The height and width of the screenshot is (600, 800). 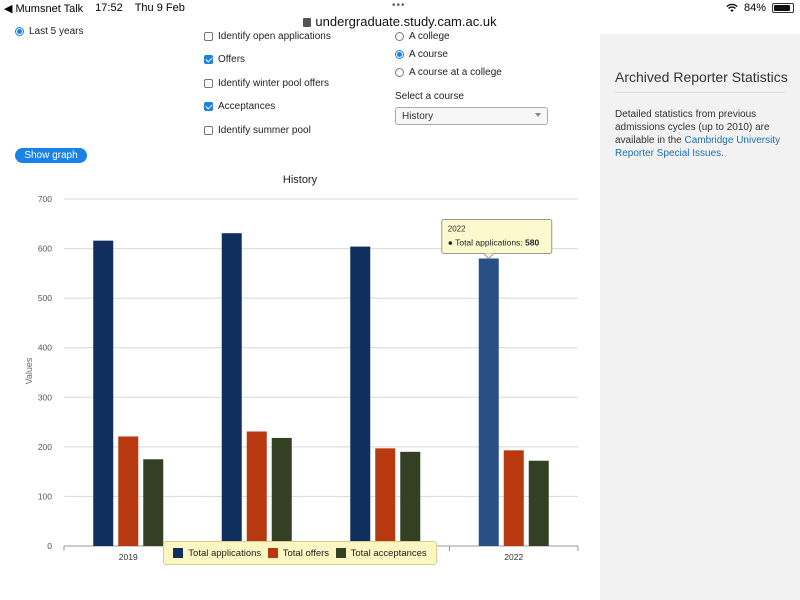 I want to click on radio-label: A college, so click(x=429, y=36).